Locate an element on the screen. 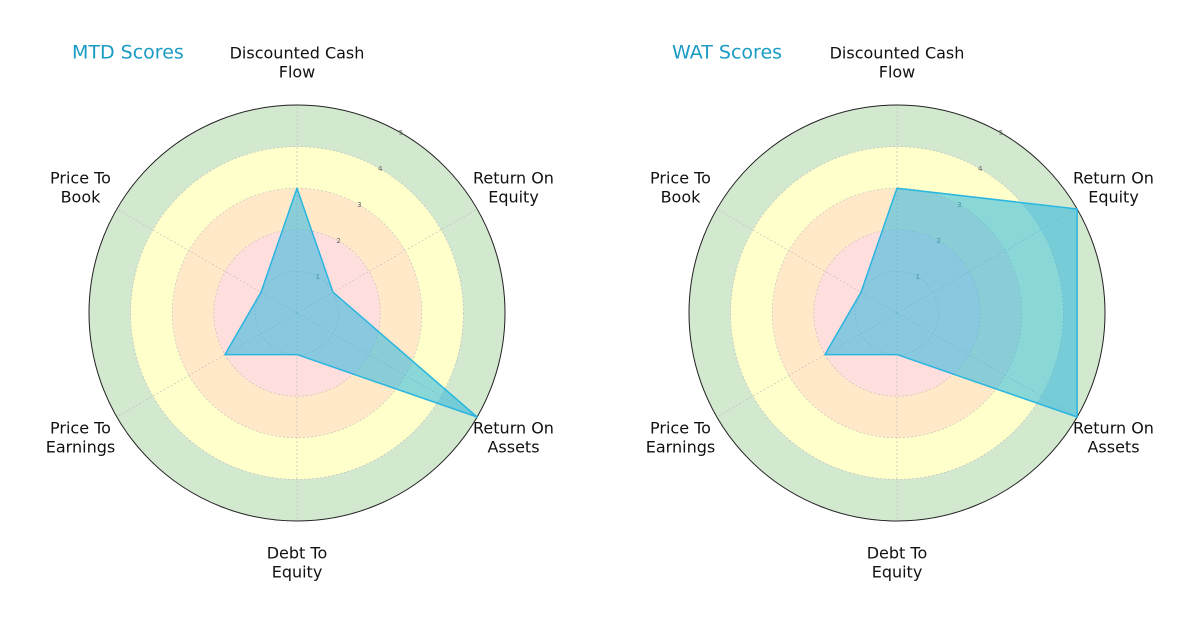 Image resolution: width=1200 pixels, height=625 pixels. r-tick-label: 2 is located at coordinates (338, 241).